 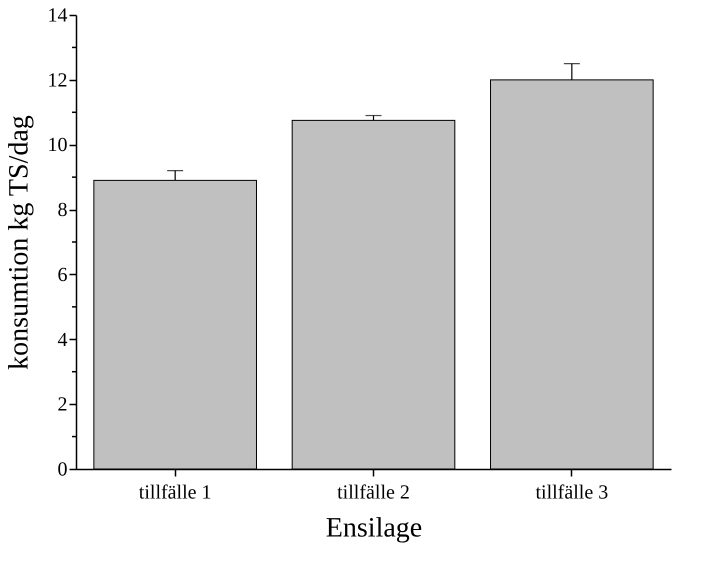 What do you see at coordinates (58, 145) in the screenshot?
I see `y-tick-label: 10` at bounding box center [58, 145].